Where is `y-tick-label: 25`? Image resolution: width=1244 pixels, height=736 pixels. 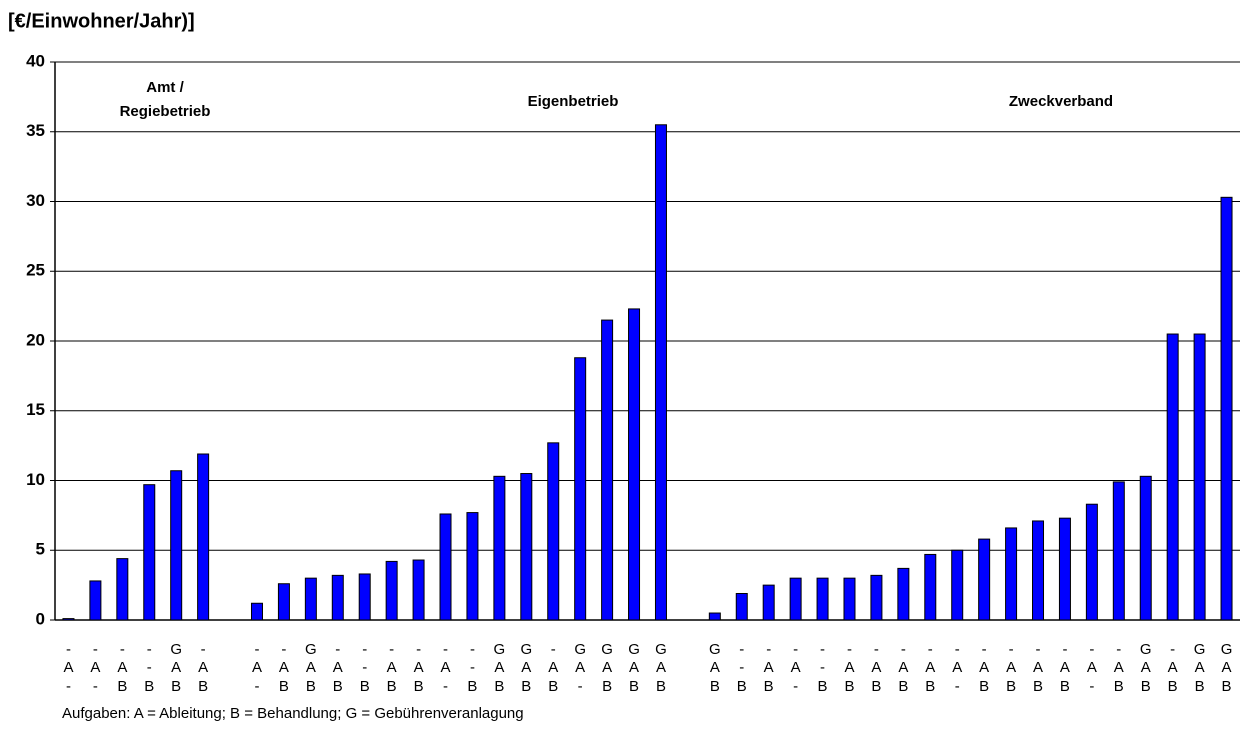 y-tick-label: 25 is located at coordinates (35, 270).